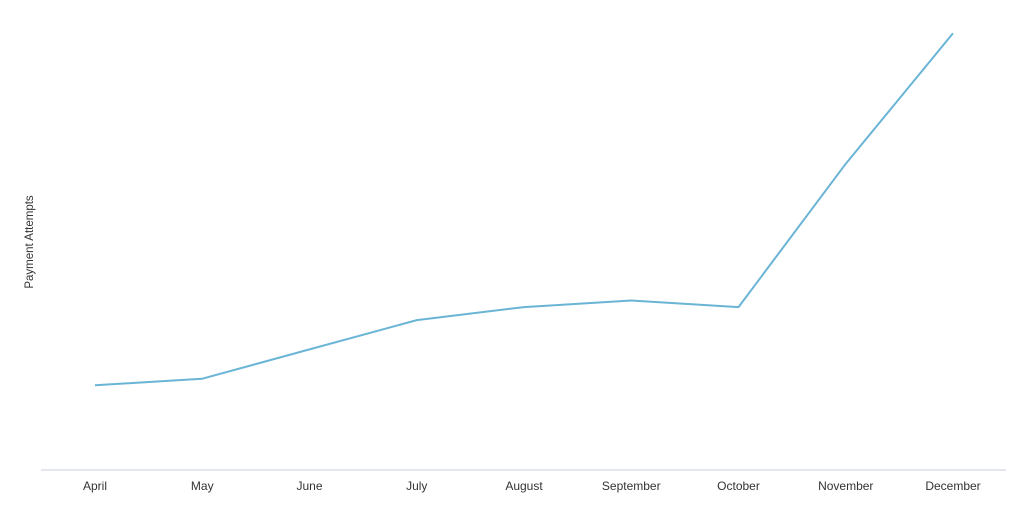  What do you see at coordinates (631, 301) in the screenshot?
I see `data-point-september` at bounding box center [631, 301].